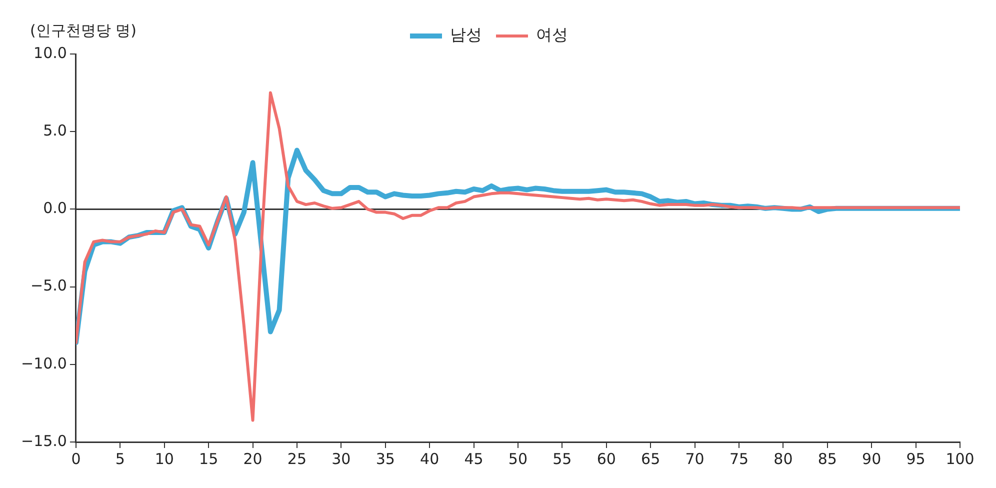  Describe the element at coordinates (297, 459) in the screenshot. I see `x-tick-label: 25` at that location.